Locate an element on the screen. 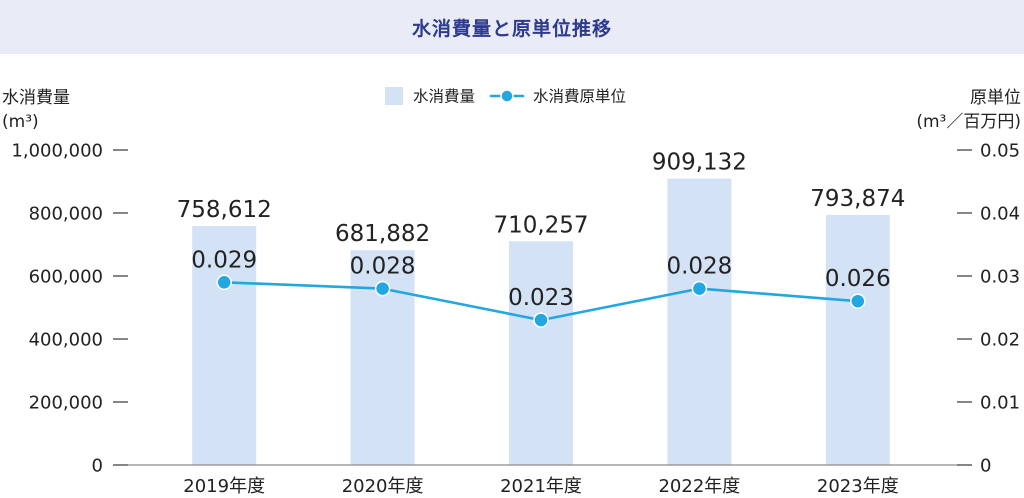  bar-value-label: 681,882 is located at coordinates (382, 234).